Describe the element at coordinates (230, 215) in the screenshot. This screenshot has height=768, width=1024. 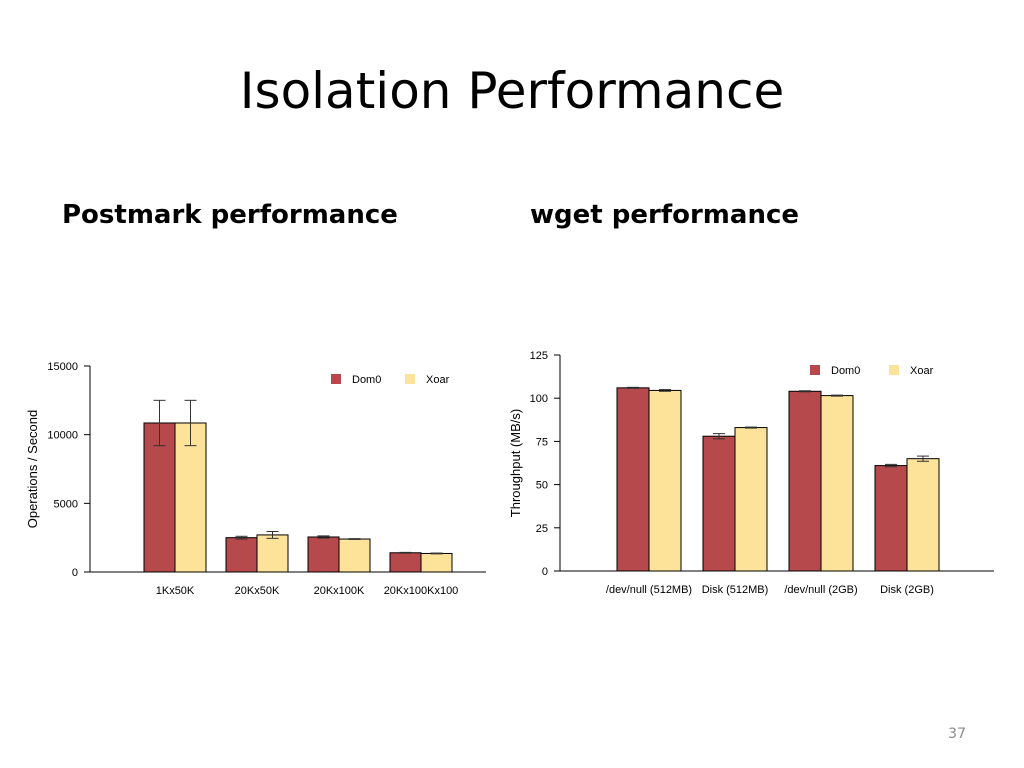
I see `postmark-heading: Postmark performance` at that location.